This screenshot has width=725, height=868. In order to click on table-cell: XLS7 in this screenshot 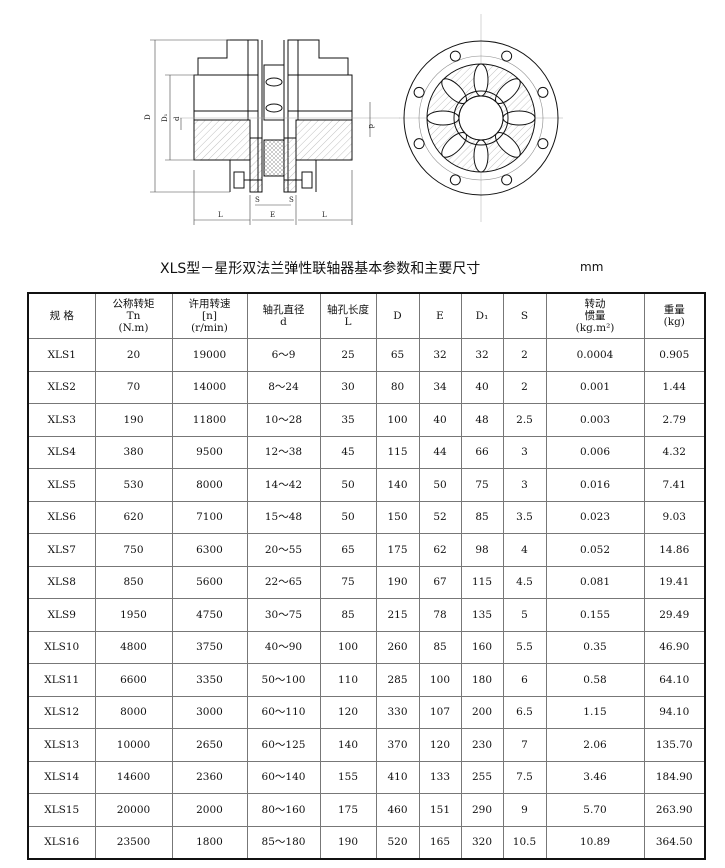, I will do `click(61, 550)`.